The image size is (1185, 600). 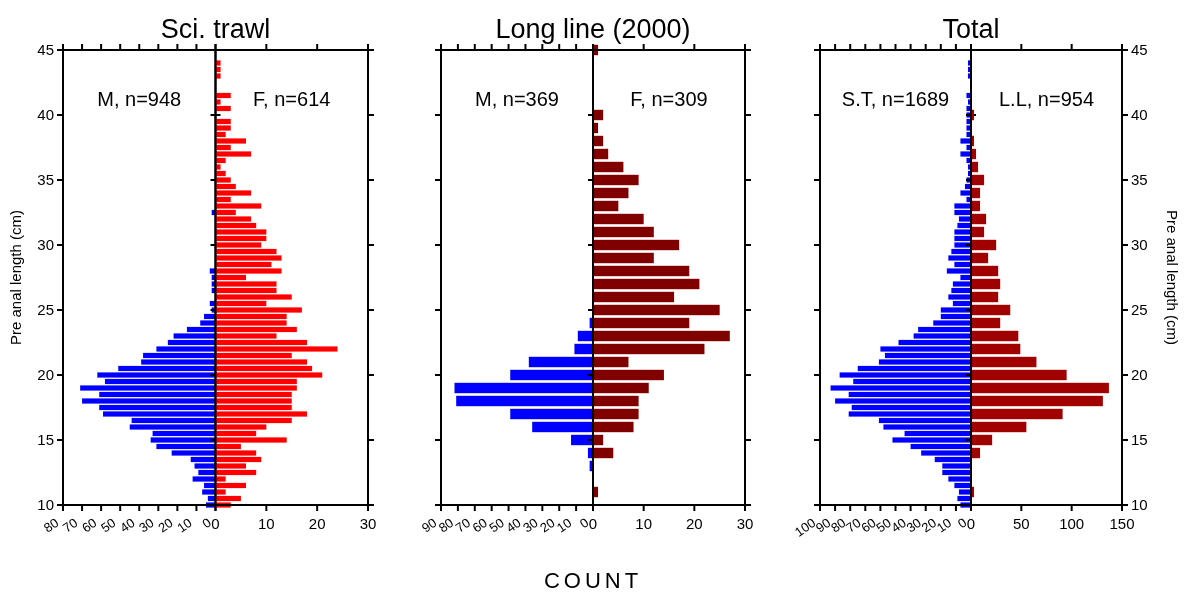 I want to click on x-tick-label: 80, so click(x=51, y=525).